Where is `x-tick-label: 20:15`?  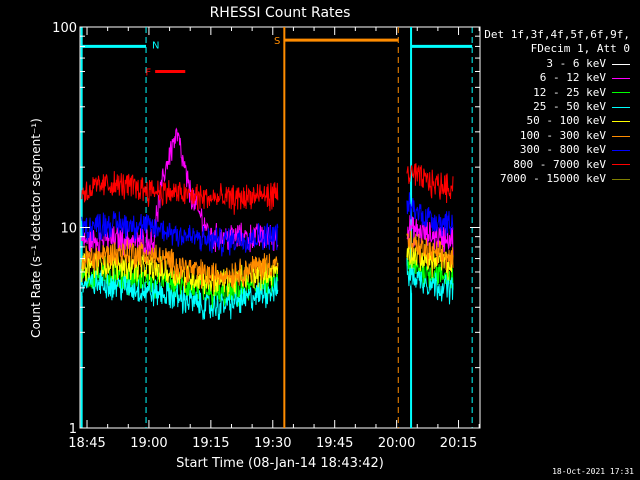
x-tick-label: 20:15 is located at coordinates (458, 443).